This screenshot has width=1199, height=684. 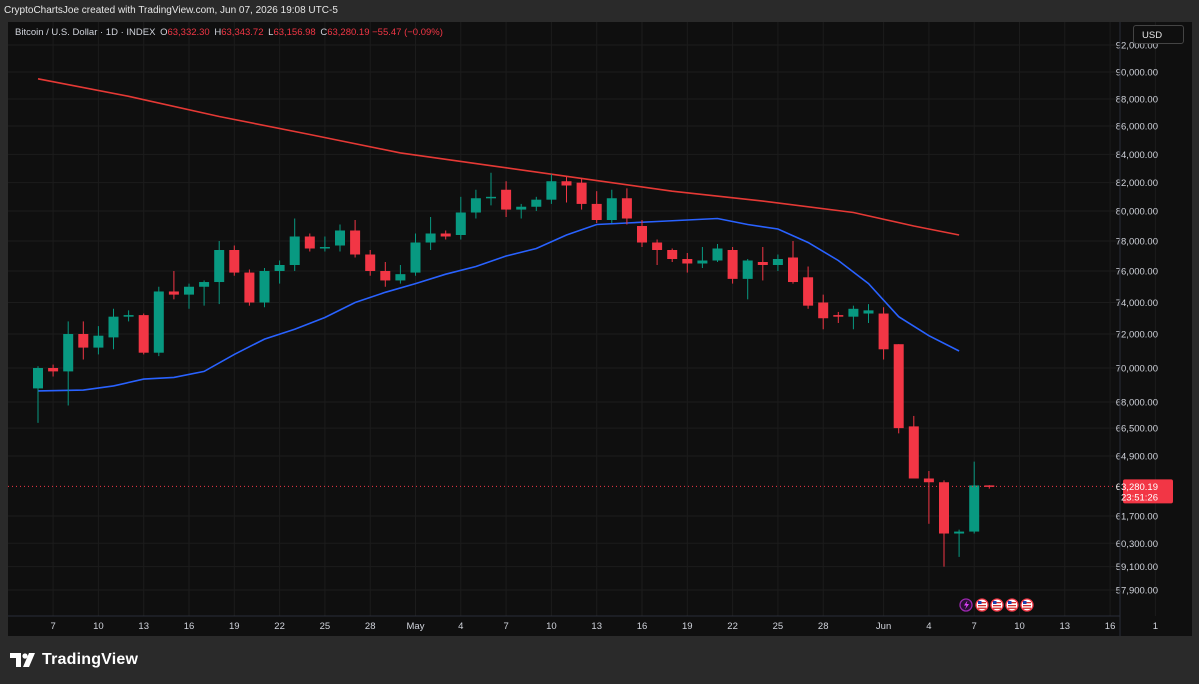 What do you see at coordinates (1155, 626) in the screenshot?
I see `x-tick-label: 1` at bounding box center [1155, 626].